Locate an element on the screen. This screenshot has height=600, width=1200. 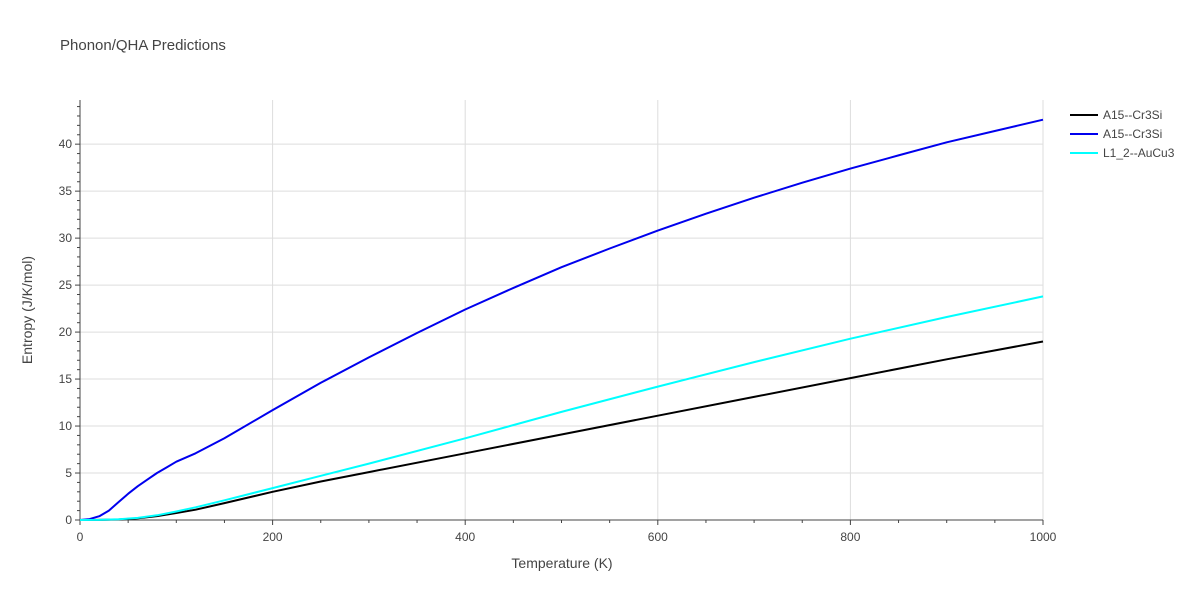
chart-title: Phonon/QHA Predictions is located at coordinates (143, 45).